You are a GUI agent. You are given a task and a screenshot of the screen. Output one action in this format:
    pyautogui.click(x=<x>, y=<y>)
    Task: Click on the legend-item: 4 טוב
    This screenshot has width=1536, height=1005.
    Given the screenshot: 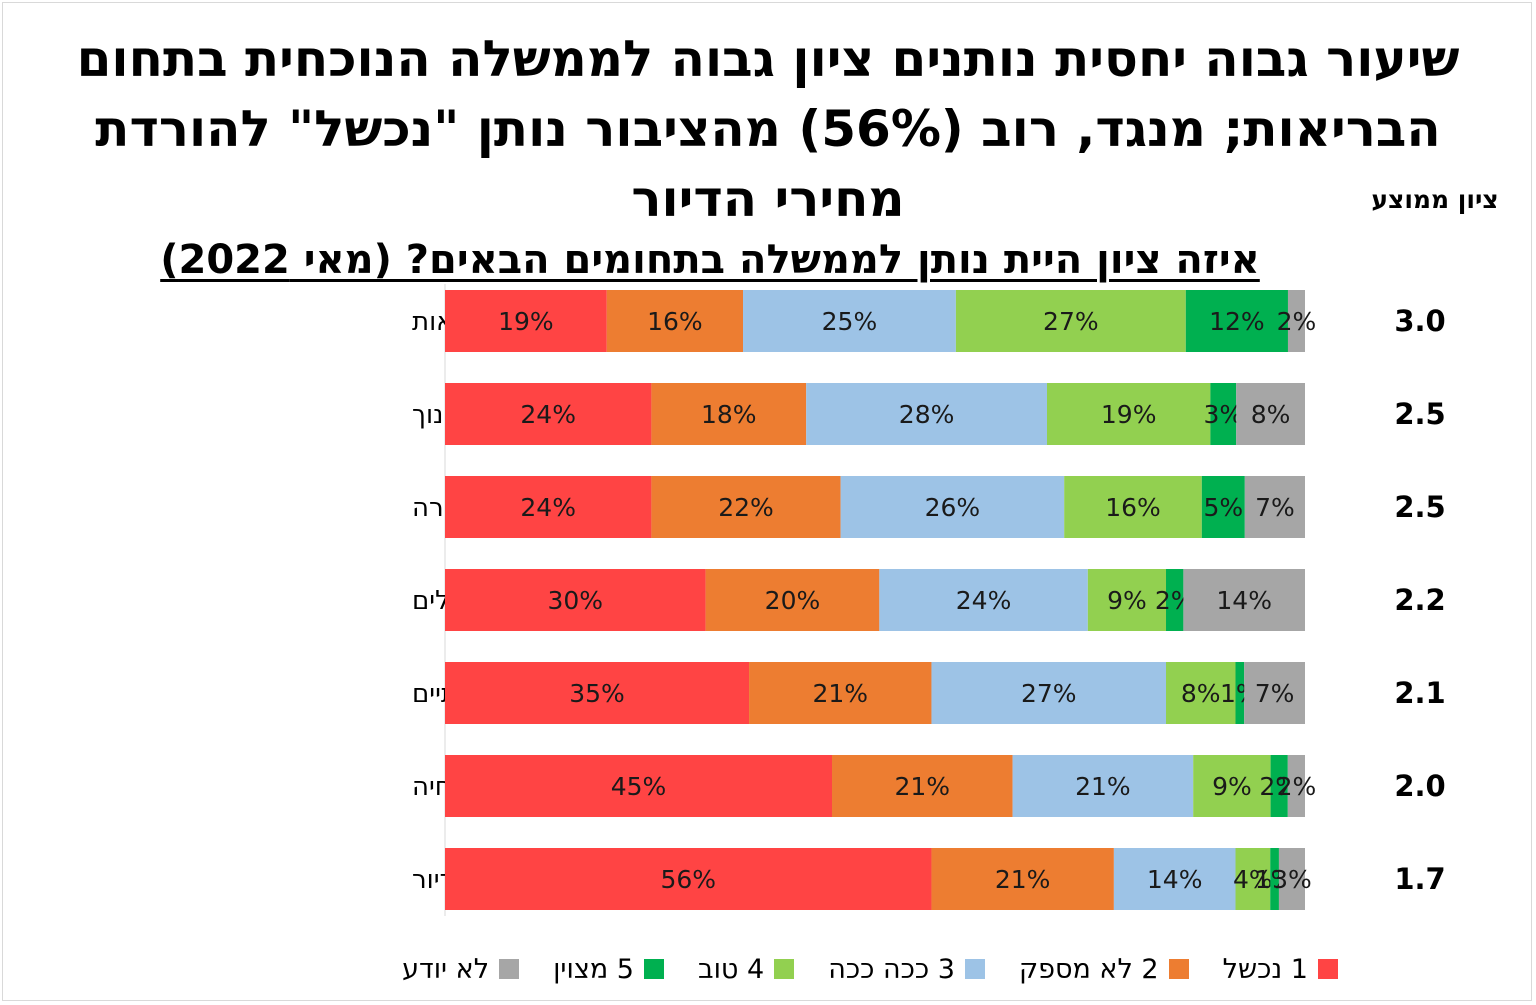 What is the action you would take?
    pyautogui.click(x=746, y=969)
    